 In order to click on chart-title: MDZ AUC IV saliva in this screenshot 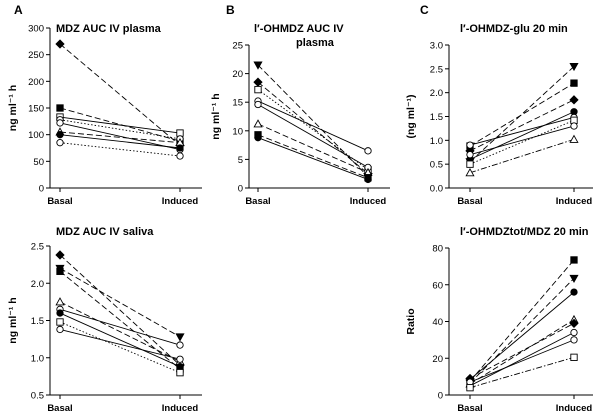, I will do `click(105, 232)`.